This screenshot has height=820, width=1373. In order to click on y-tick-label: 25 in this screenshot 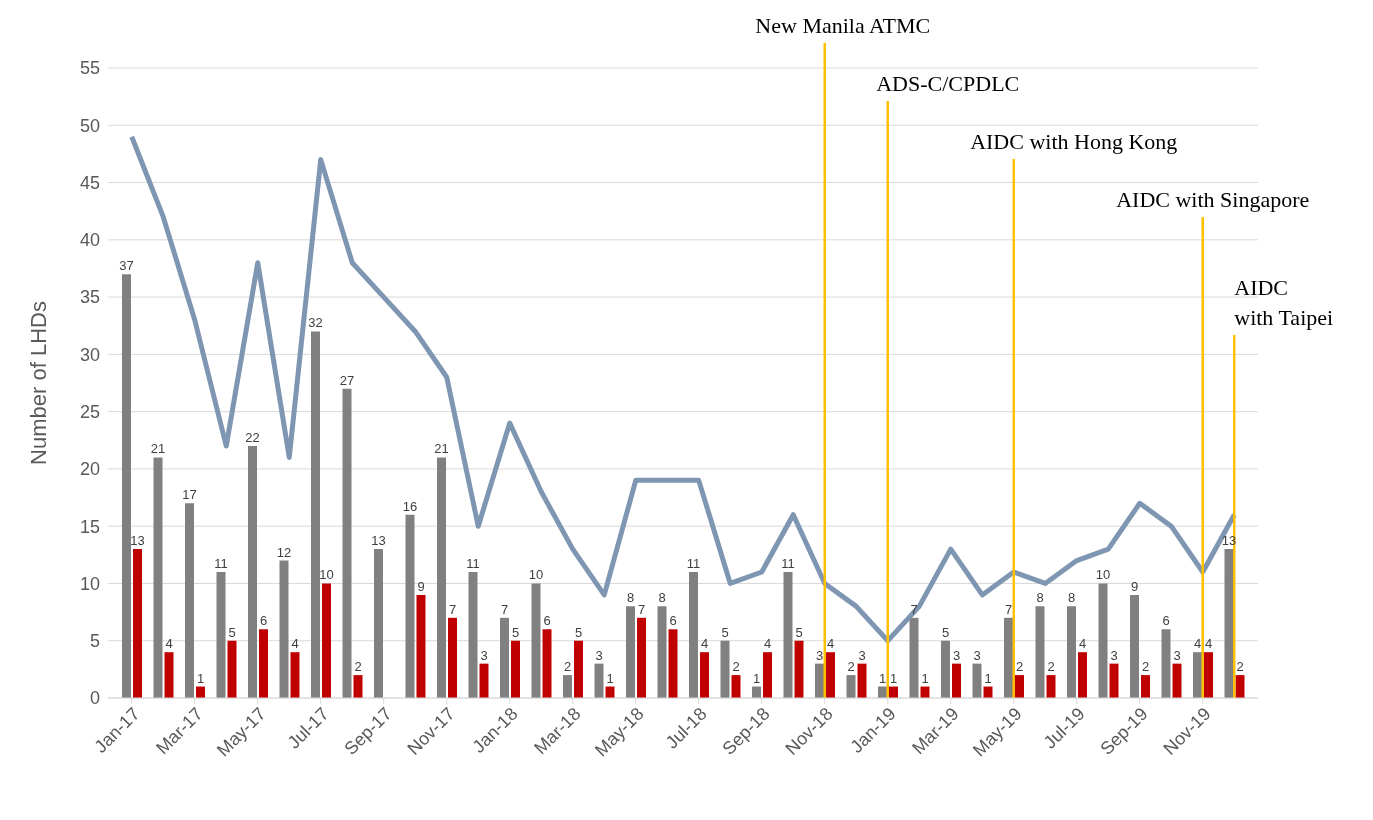, I will do `click(89, 412)`.